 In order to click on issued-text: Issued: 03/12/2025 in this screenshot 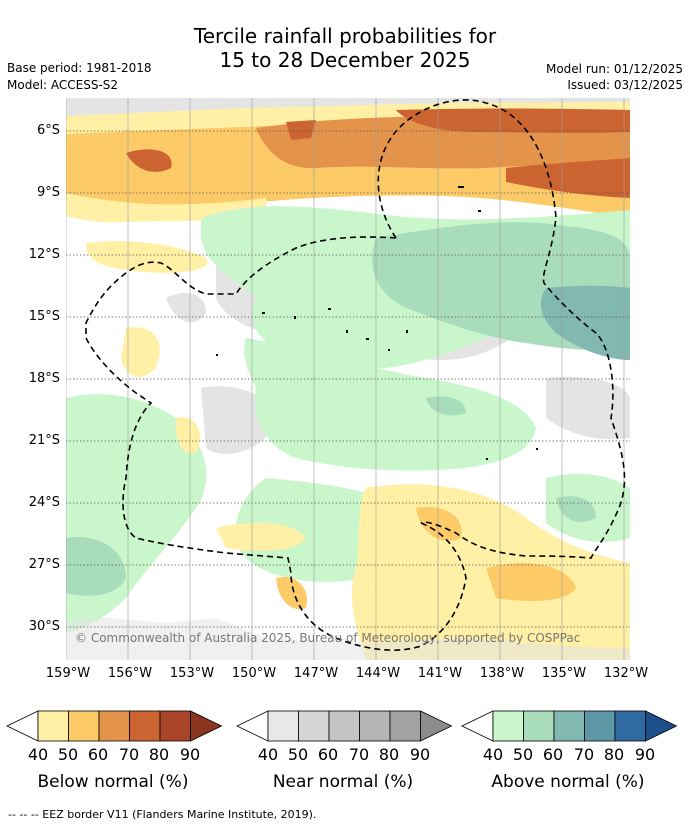, I will do `click(625, 85)`.